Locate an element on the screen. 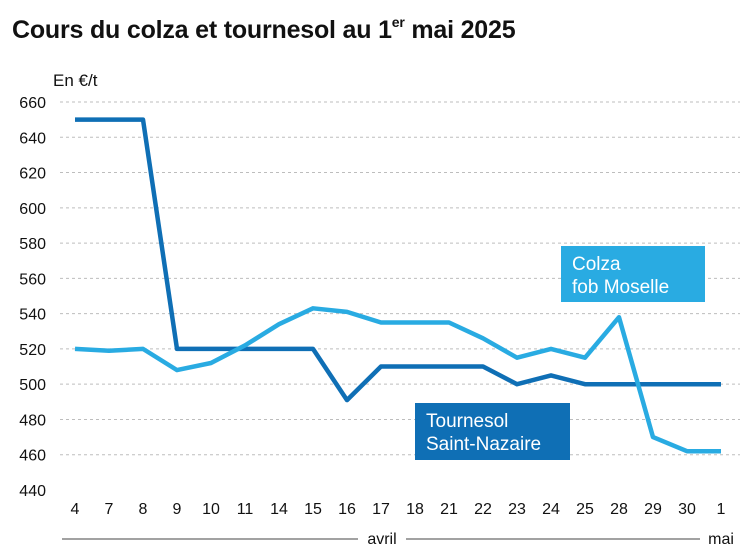 The width and height of the screenshot is (747, 558). y-tick-label: 460 is located at coordinates (32, 456).